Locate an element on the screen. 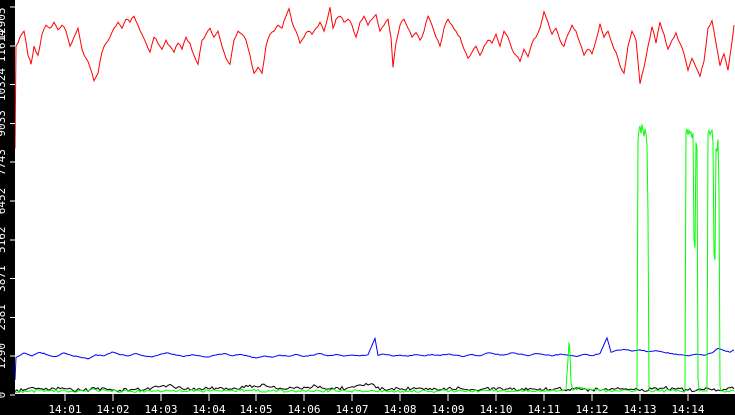  y-axis-bar is located at coordinates (7, 207).